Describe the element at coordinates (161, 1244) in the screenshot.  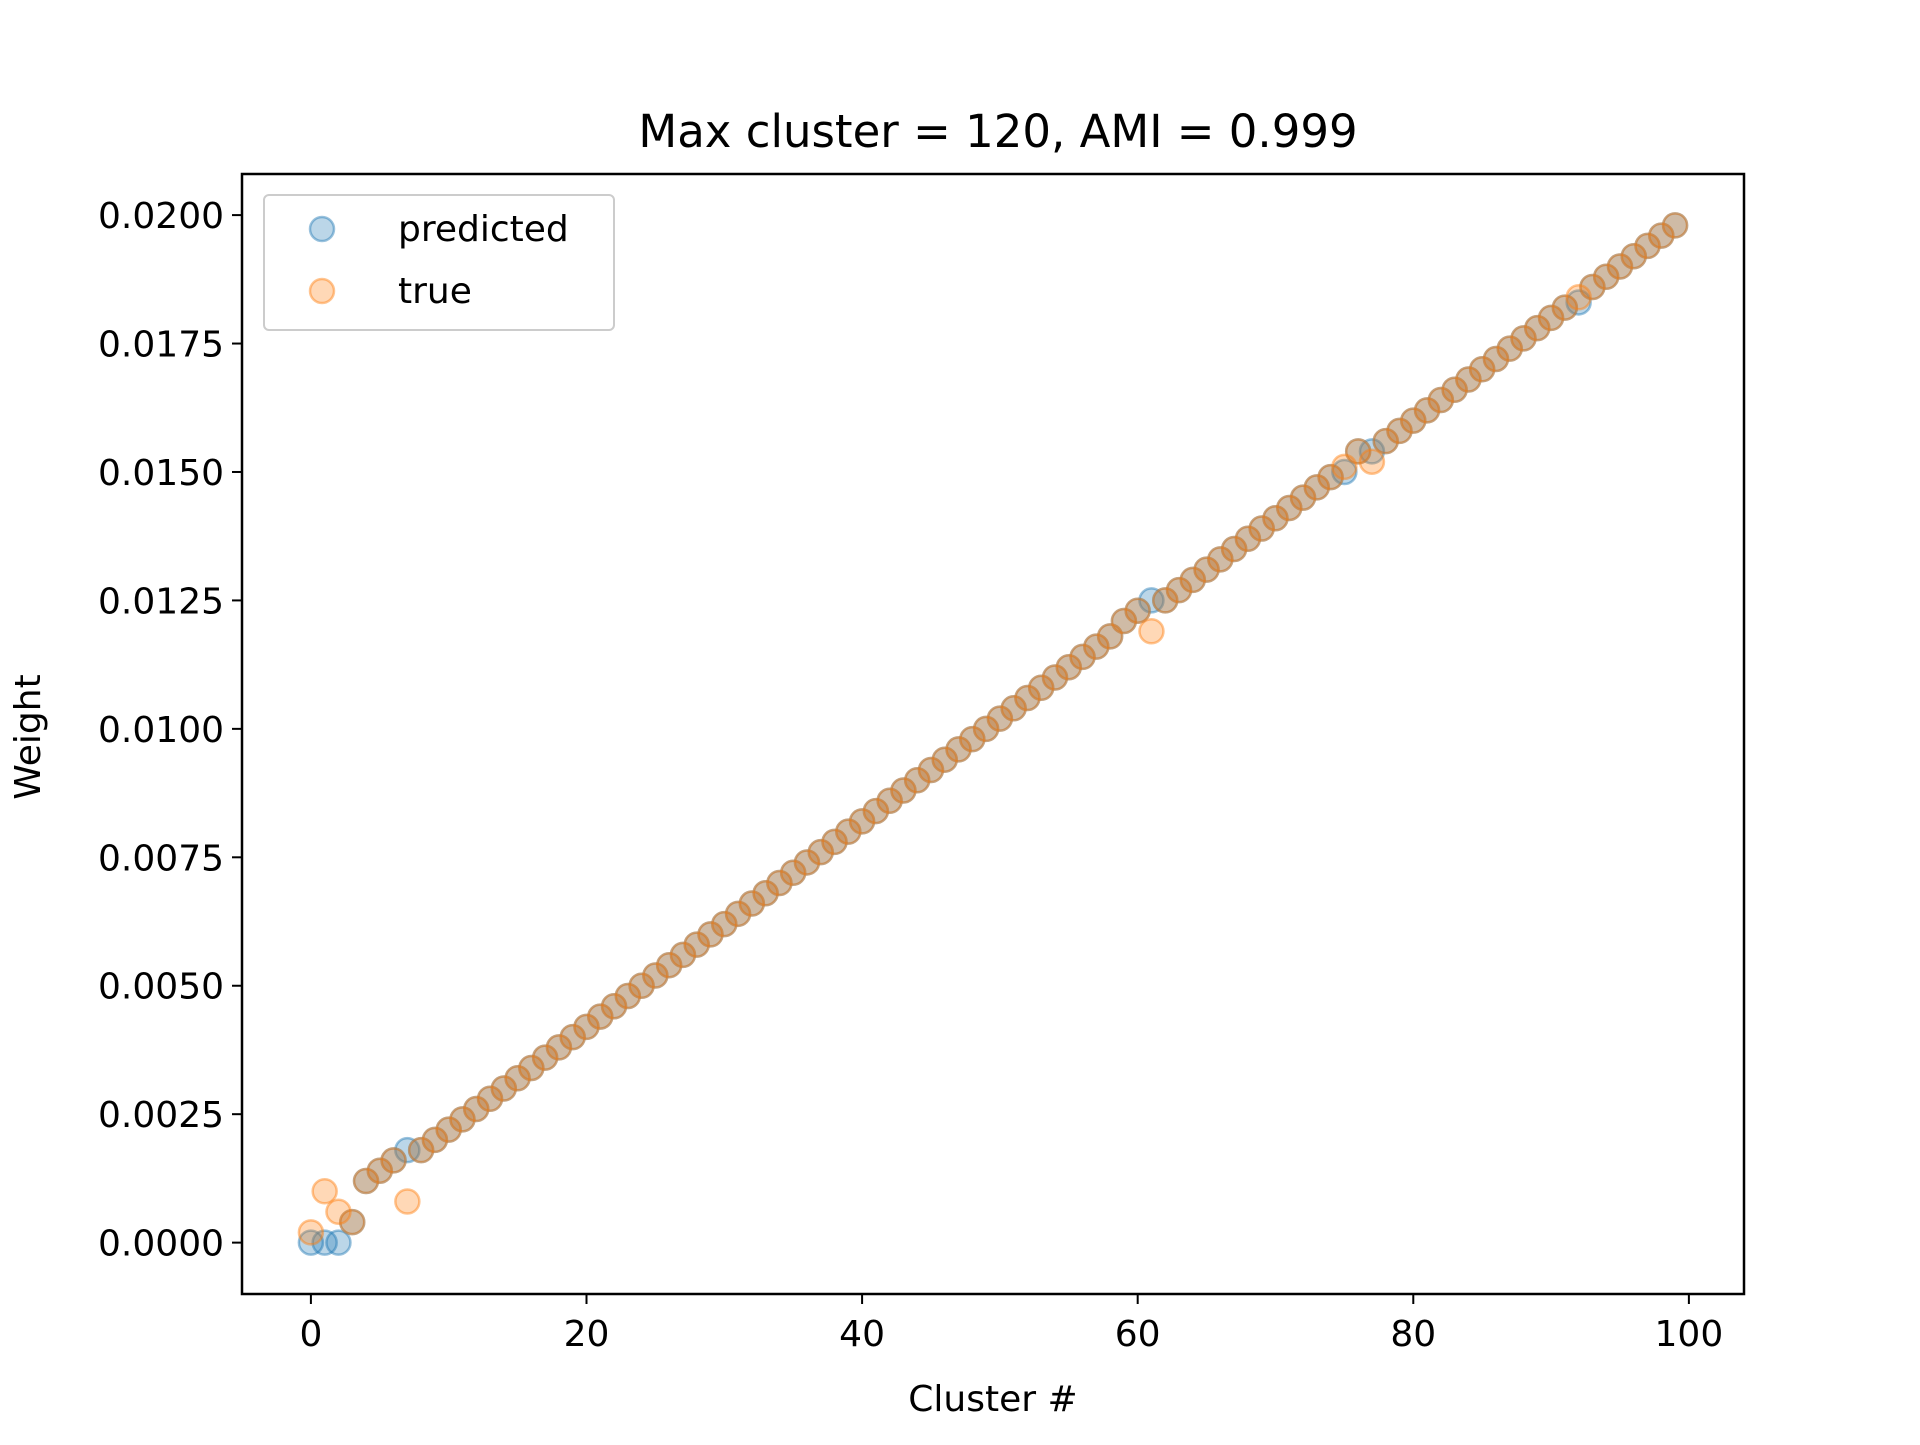
I see `y-tick-label: 0.0000` at that location.